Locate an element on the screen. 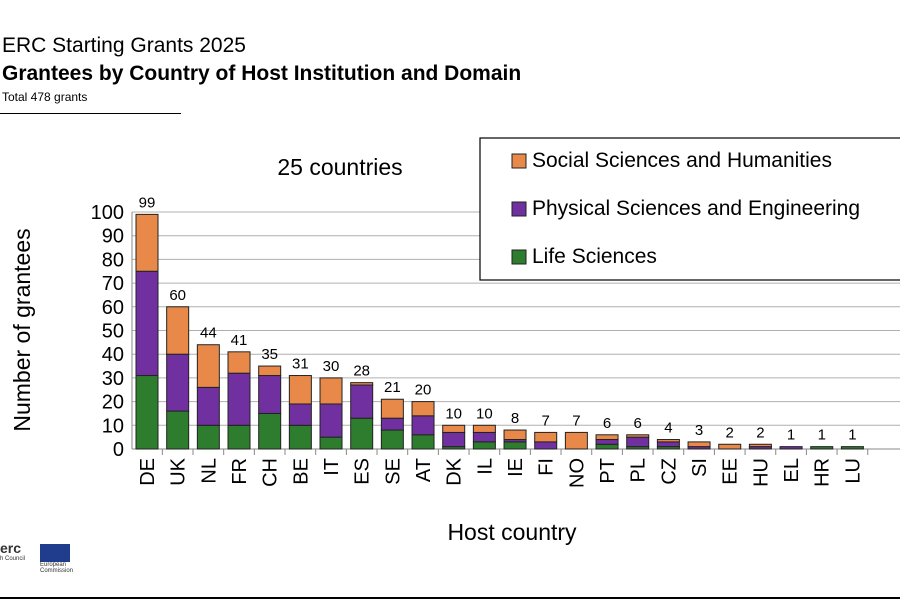 The image size is (900, 600). x-tick-label: CZ is located at coordinates (669, 471).